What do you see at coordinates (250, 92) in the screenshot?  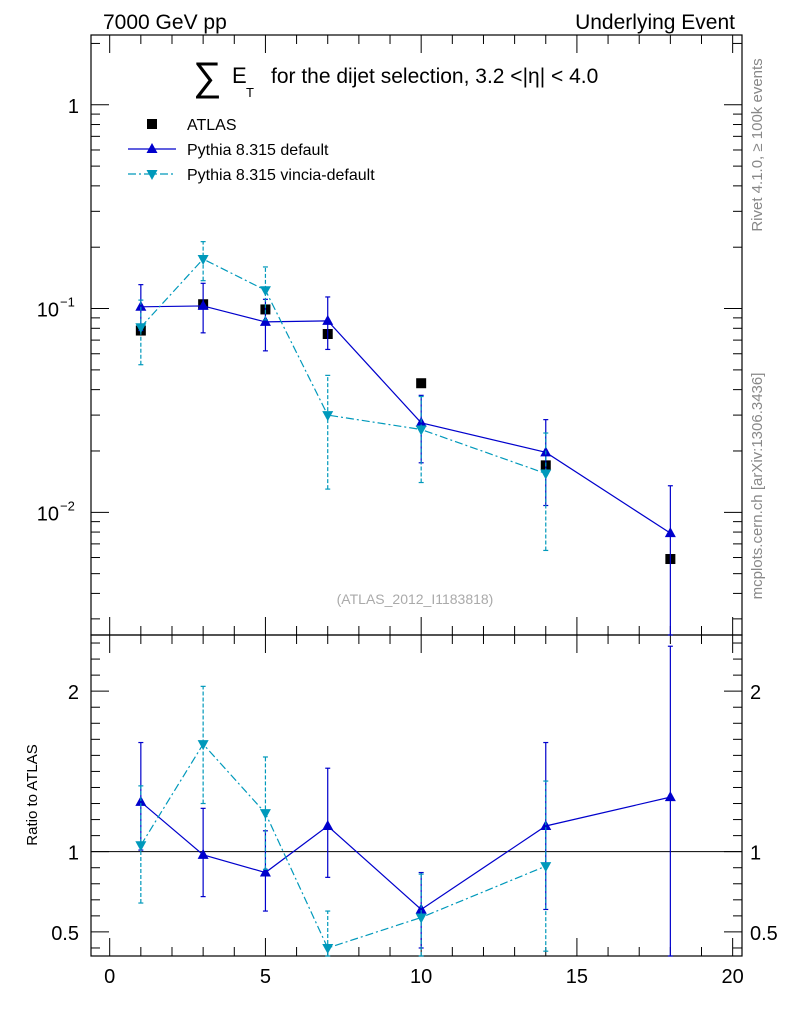 I see `title-t-sub: T` at bounding box center [250, 92].